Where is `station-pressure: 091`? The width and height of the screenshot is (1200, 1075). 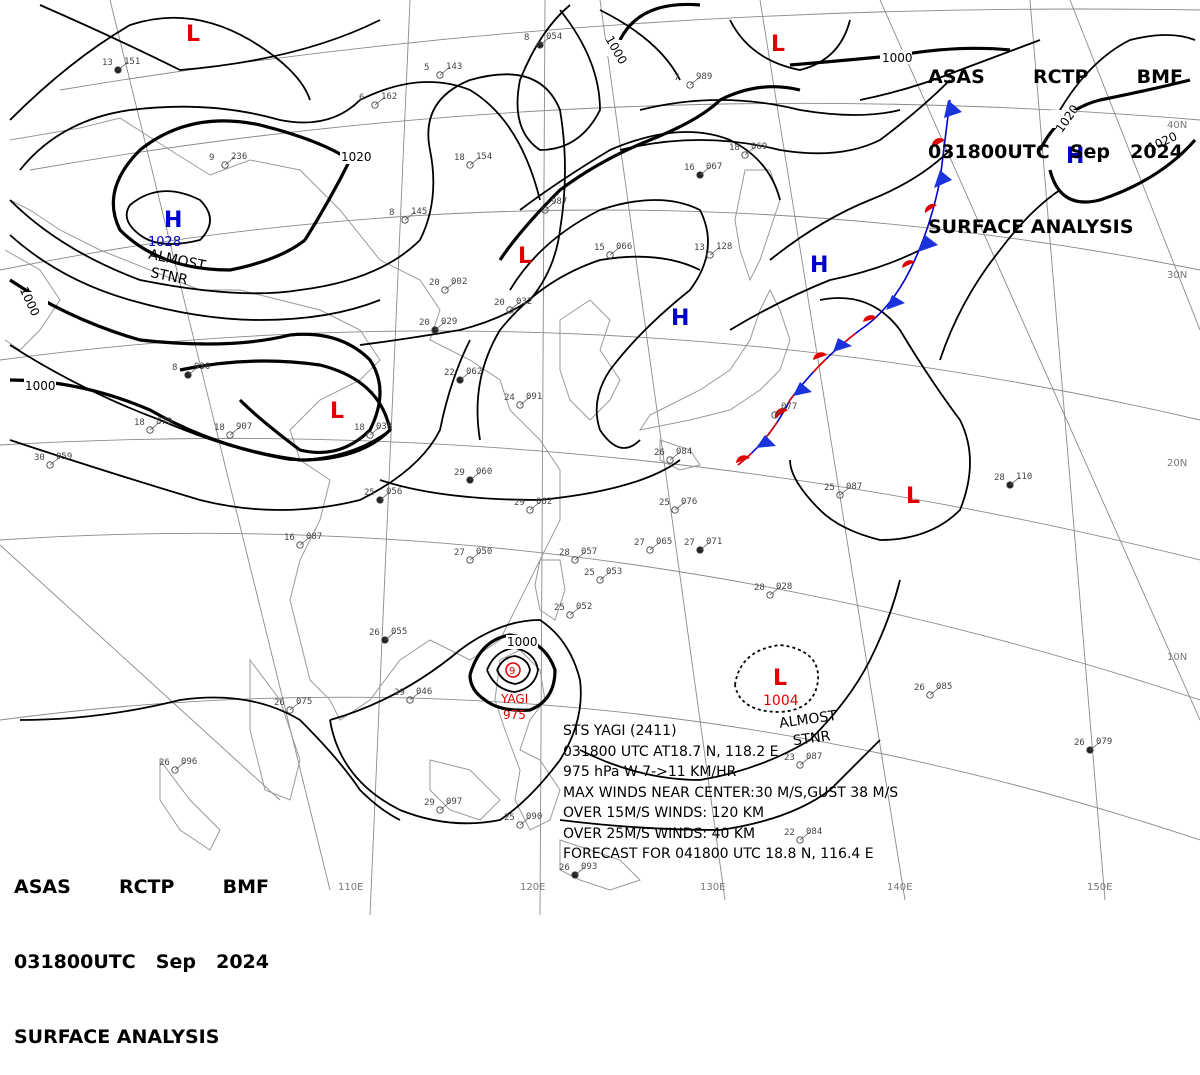 station-pressure: 091 is located at coordinates (534, 397).